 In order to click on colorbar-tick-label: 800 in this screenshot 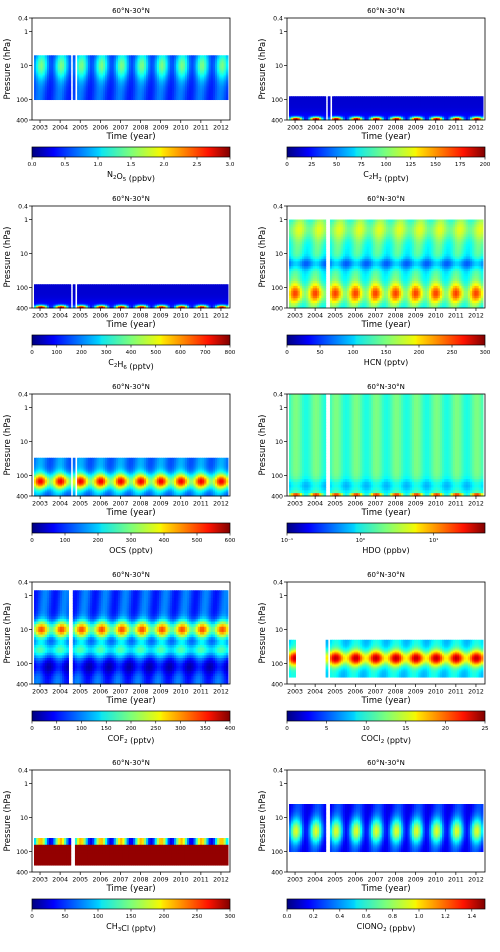, I will do `click(230, 353)`.